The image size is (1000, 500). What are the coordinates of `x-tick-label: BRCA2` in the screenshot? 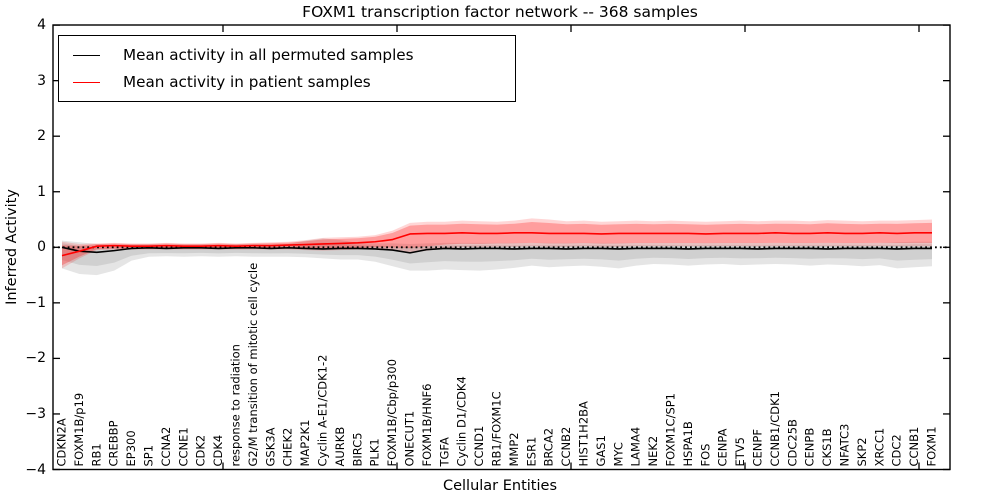 It's located at (549, 447).